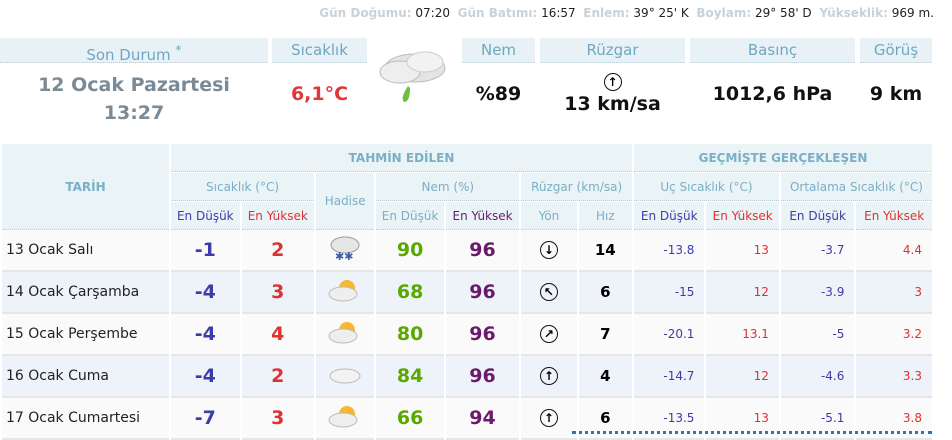 This screenshot has height=440, width=952. I want to click on th-avg: Ortalama Sıcaklık (°C), so click(856, 186).